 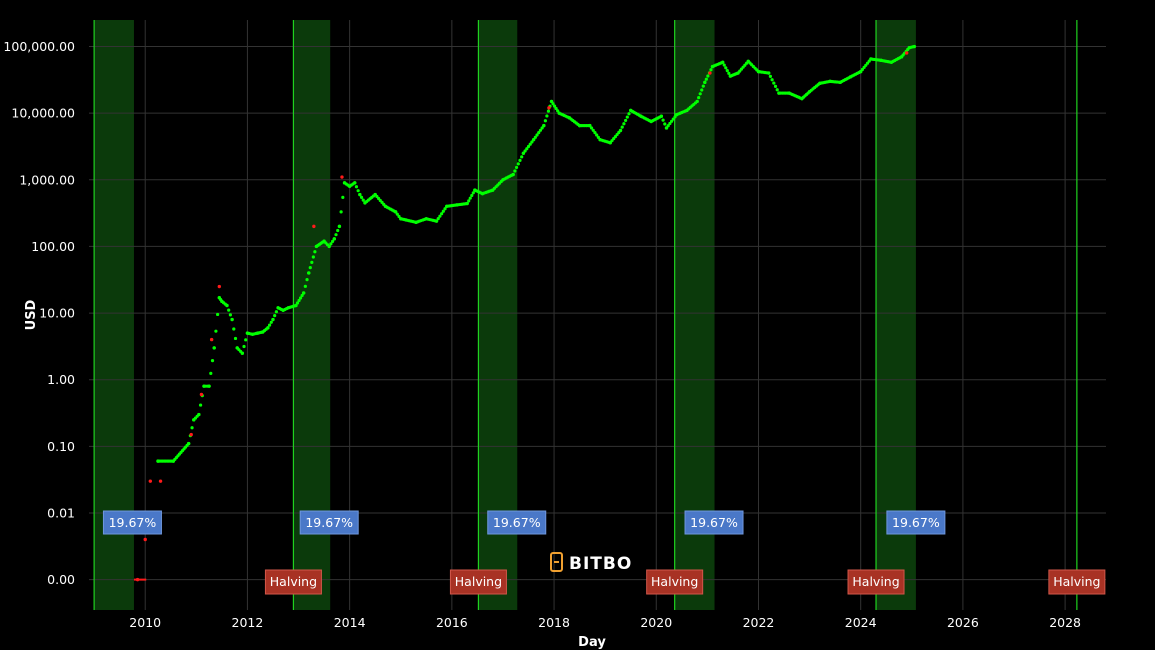 What do you see at coordinates (61, 379) in the screenshot?
I see `y-tick-label: 1.00` at bounding box center [61, 379].